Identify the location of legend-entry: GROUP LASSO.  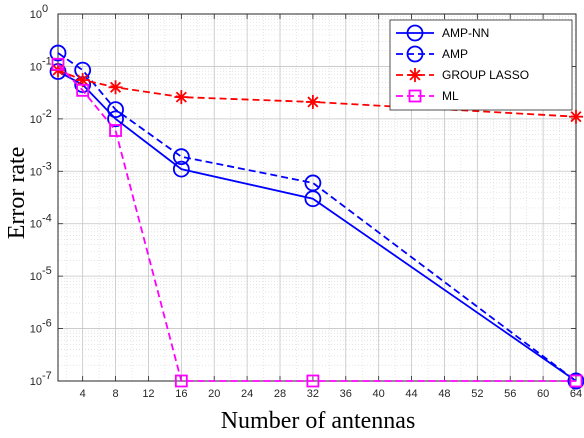
(462, 75).